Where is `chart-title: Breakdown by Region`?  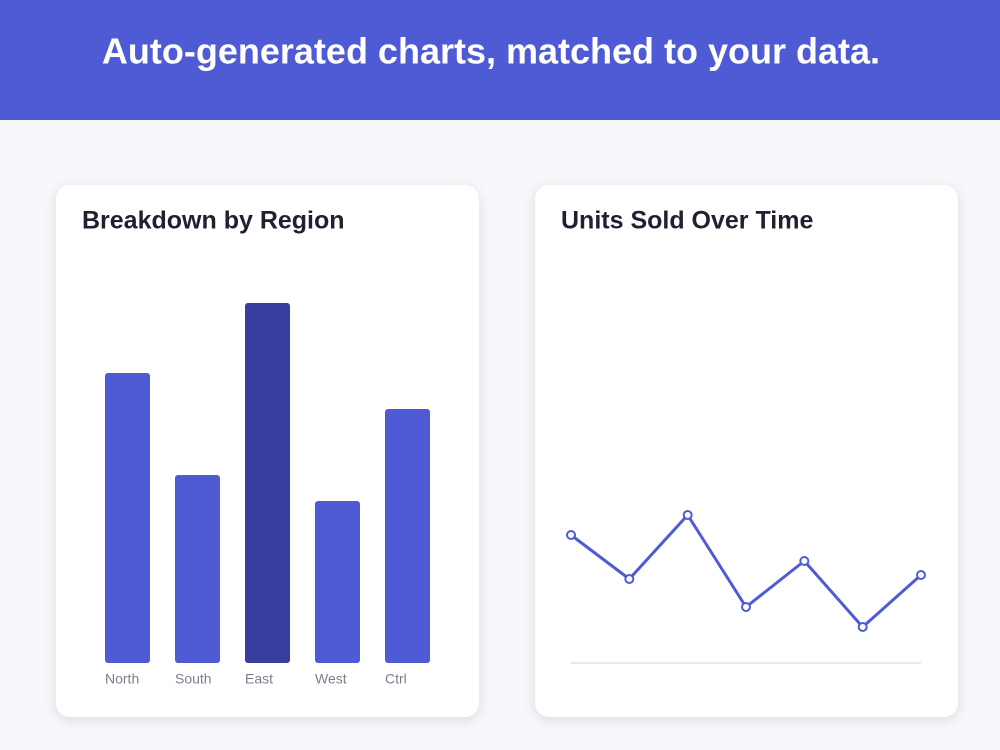 chart-title: Breakdown by Region is located at coordinates (213, 221).